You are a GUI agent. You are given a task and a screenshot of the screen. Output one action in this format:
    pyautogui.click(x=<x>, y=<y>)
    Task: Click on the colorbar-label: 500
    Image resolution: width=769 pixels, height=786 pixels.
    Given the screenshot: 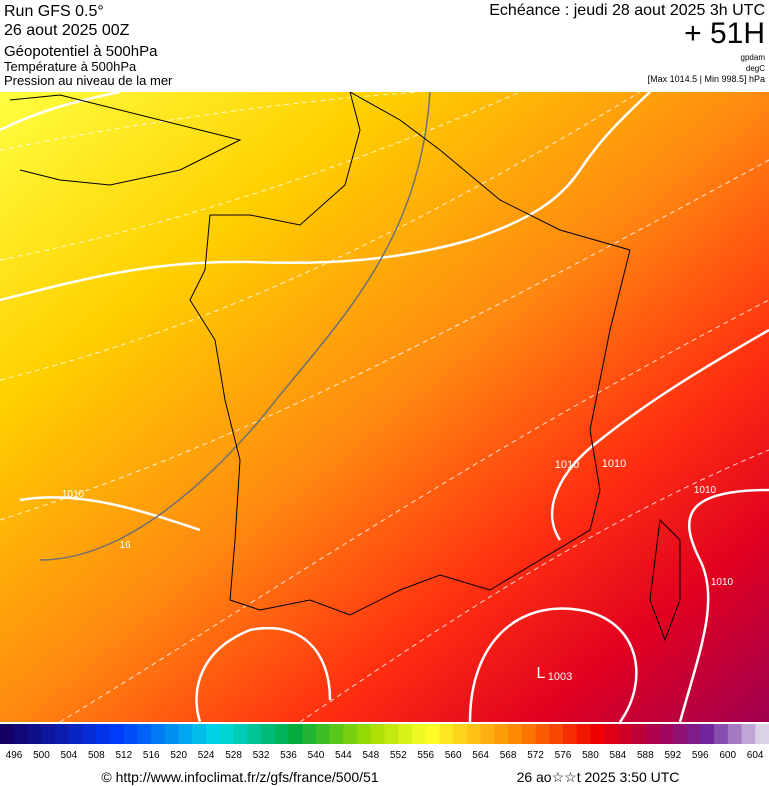 What is the action you would take?
    pyautogui.click(x=41, y=755)
    